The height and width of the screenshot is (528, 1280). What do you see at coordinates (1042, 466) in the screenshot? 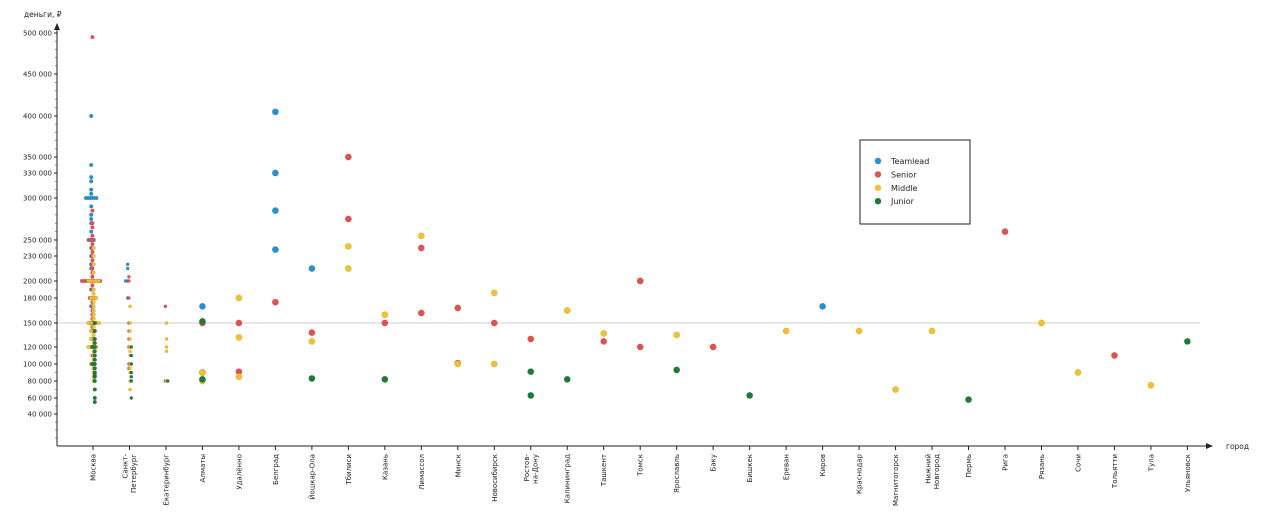
I see `x-tick-label: Рязань` at bounding box center [1042, 466].